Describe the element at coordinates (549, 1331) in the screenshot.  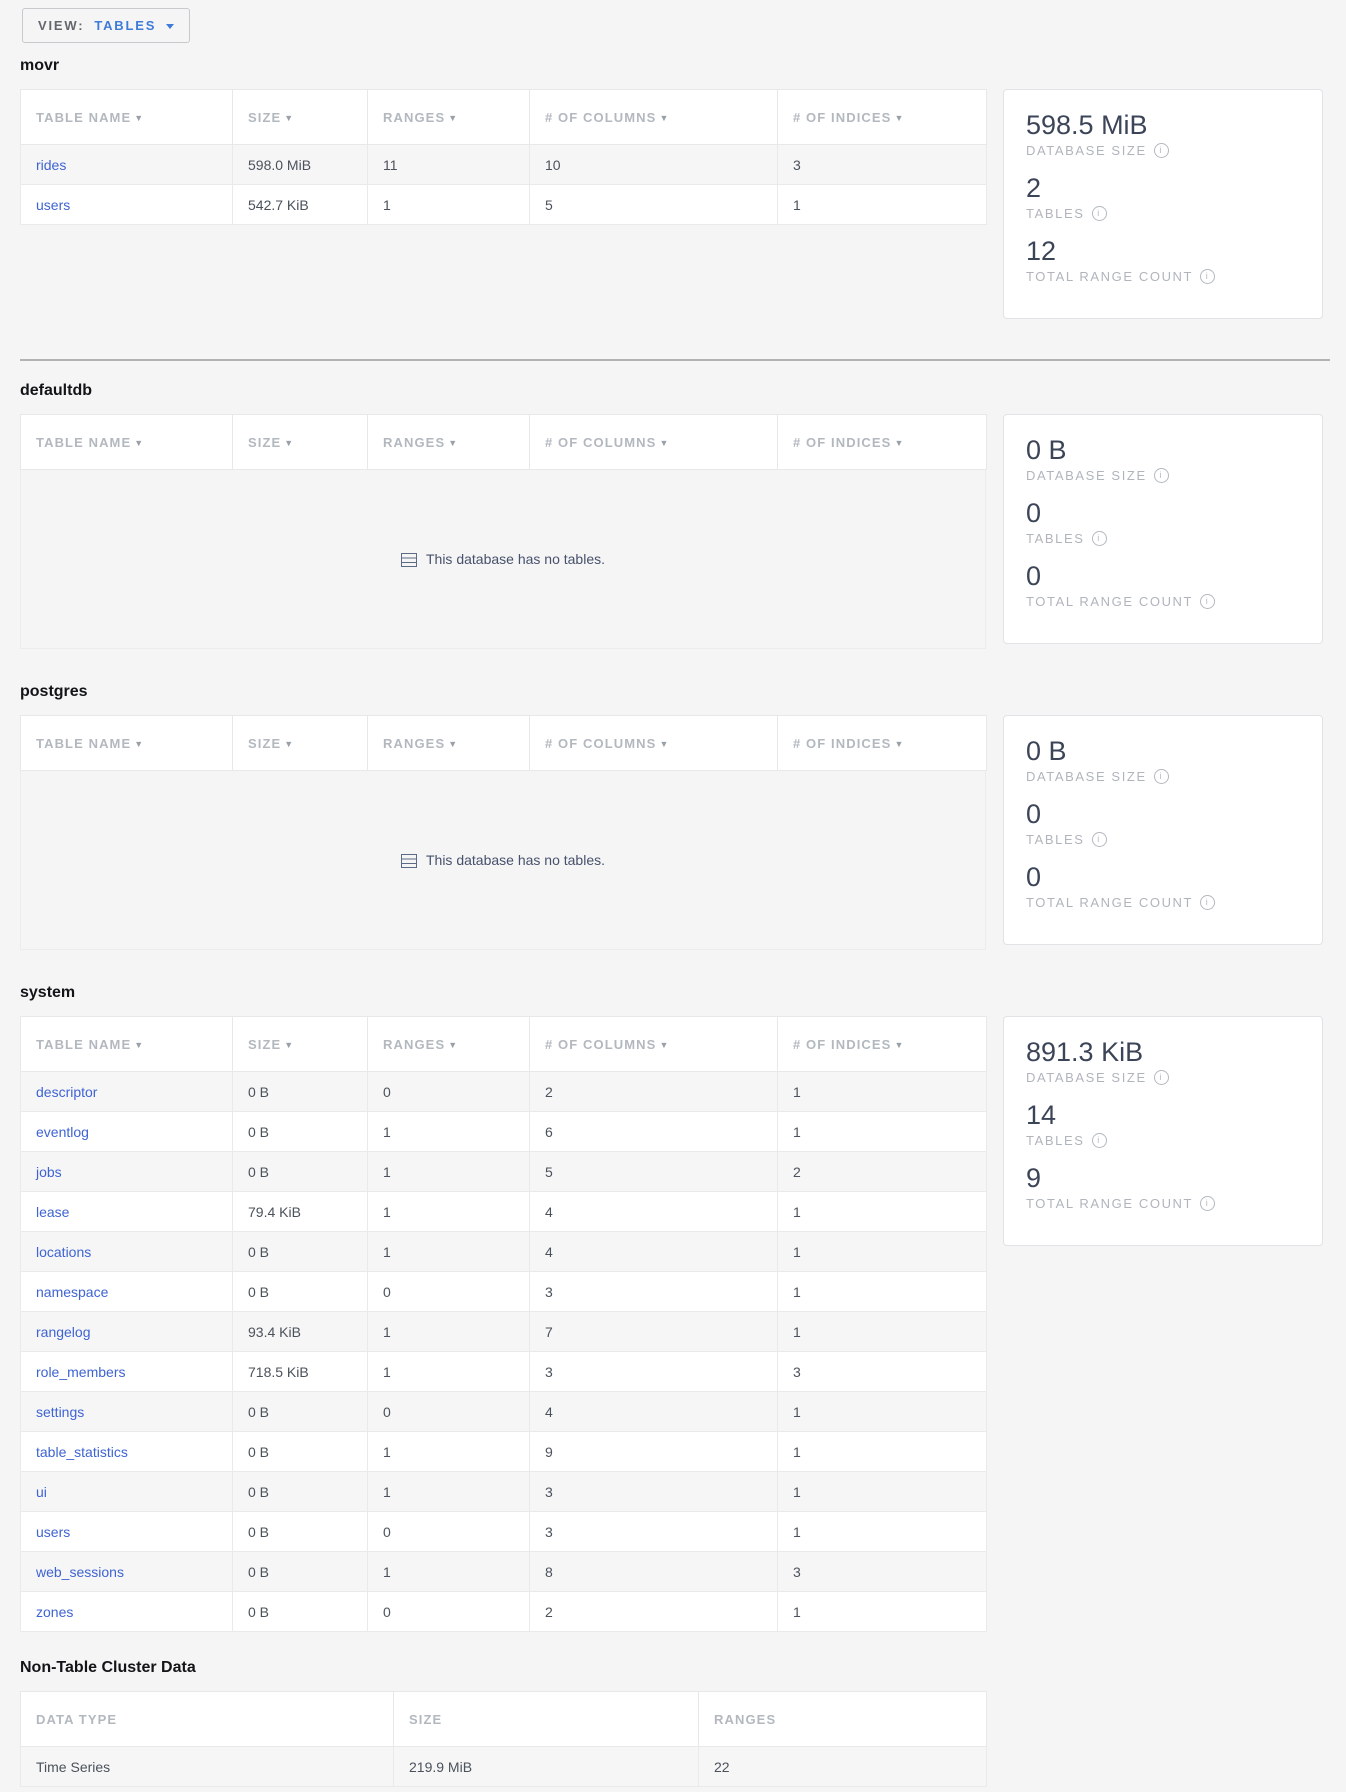
I see `cell-value: 7` at that location.